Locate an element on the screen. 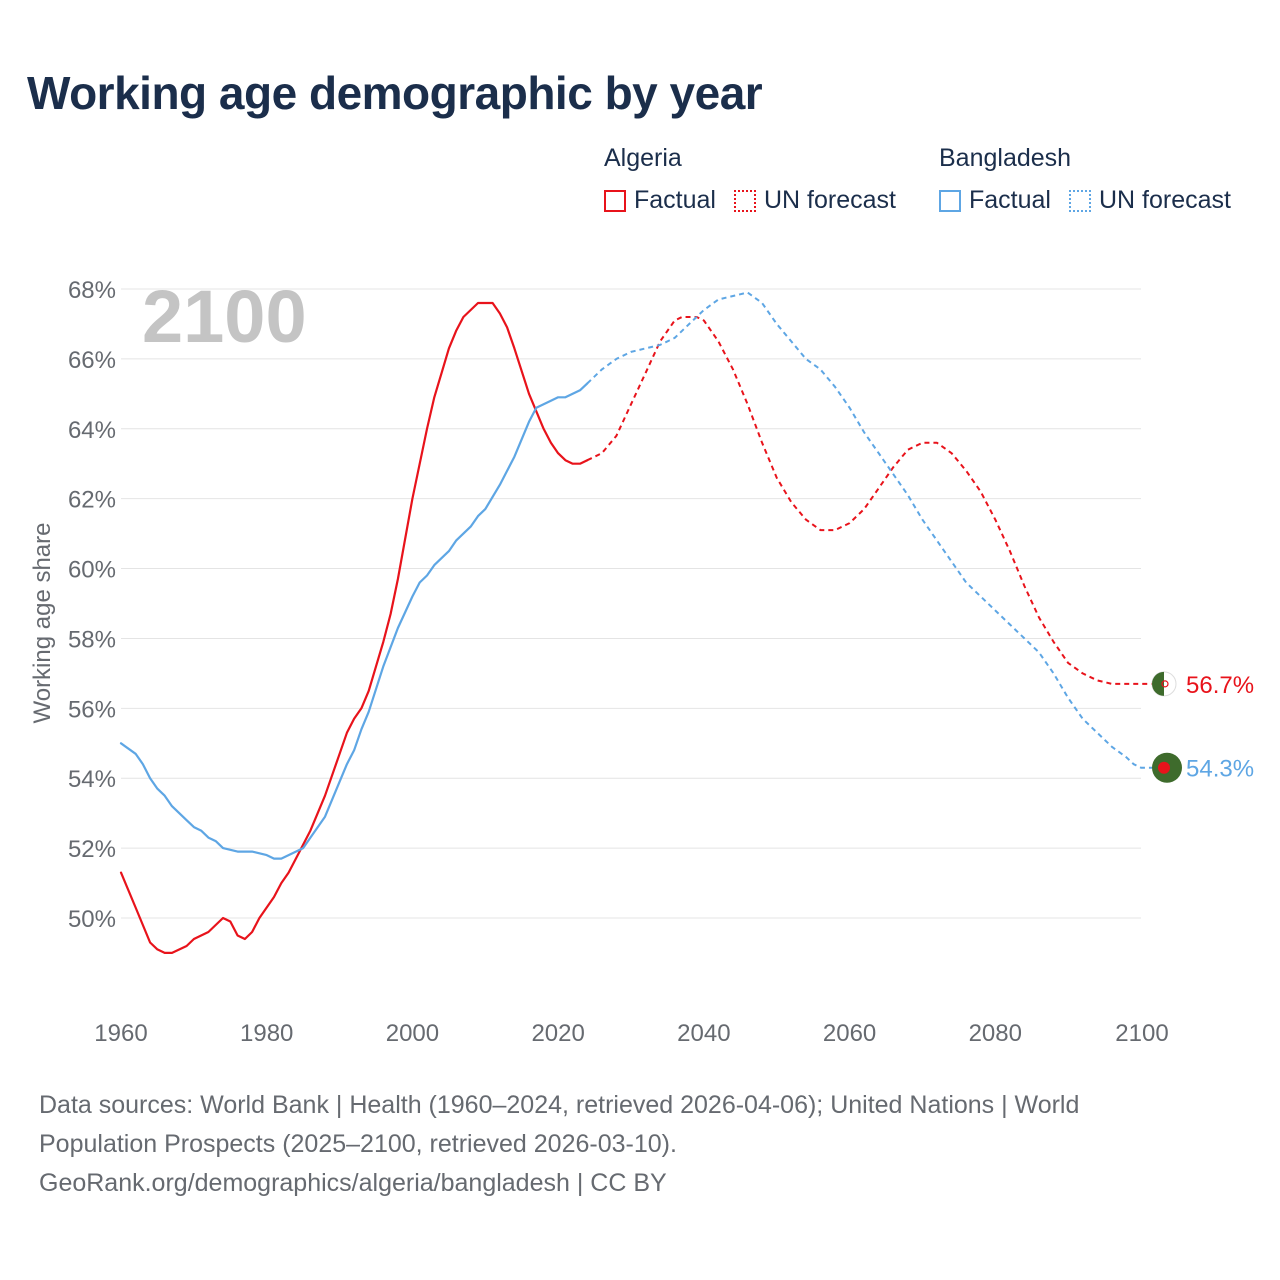 This screenshot has width=1280, height=1280. legend-item-algeria-factual: Factual is located at coordinates (660, 200).